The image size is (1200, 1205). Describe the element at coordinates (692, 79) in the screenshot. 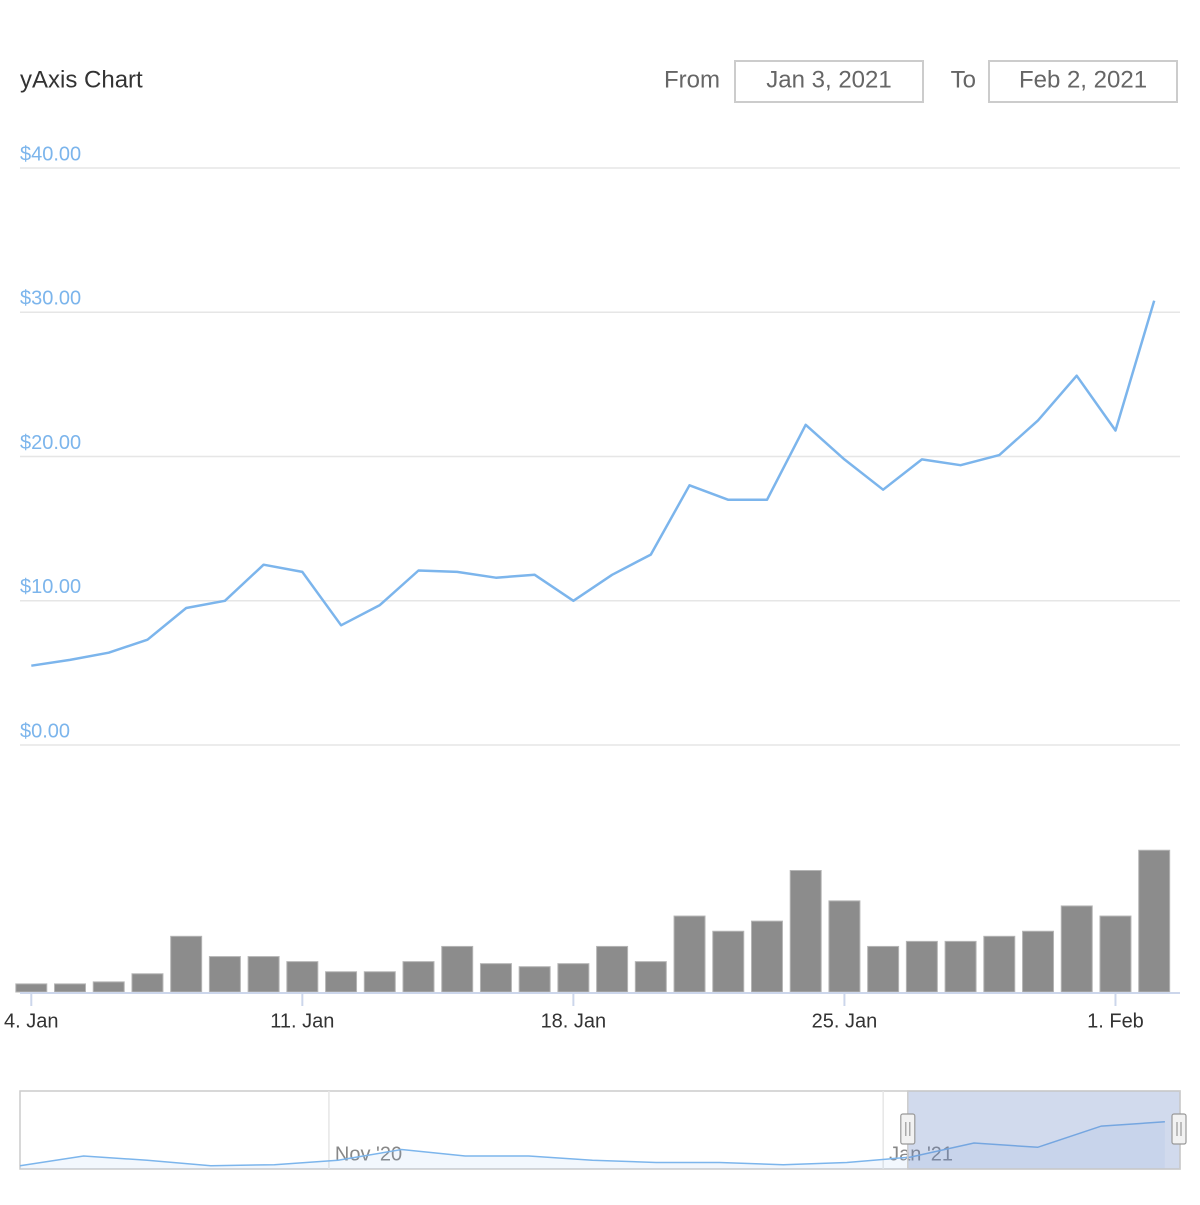

I see `from-label: From` at that location.